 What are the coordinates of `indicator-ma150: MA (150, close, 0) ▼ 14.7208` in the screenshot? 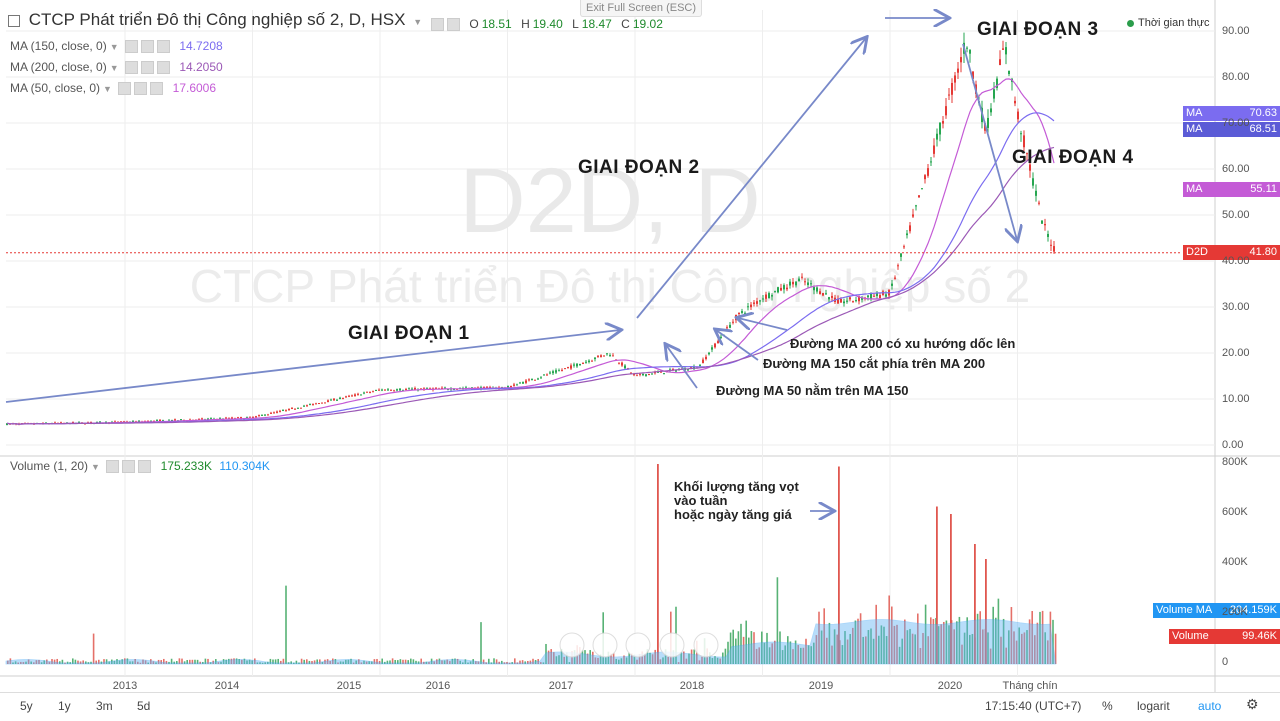 It's located at (116, 46).